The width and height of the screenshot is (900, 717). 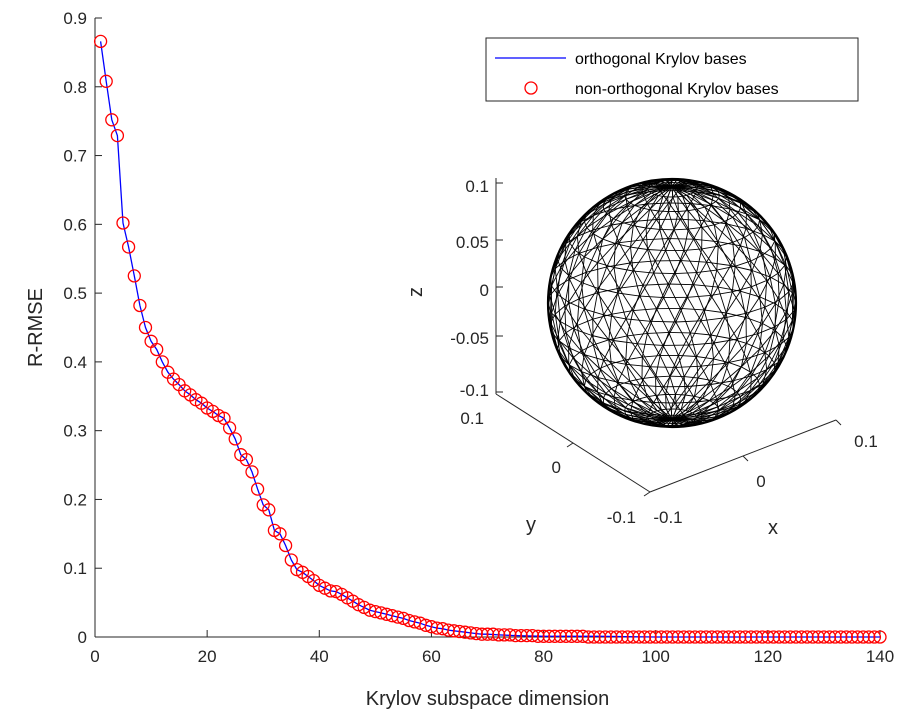 I want to click on inset-y-tick-0: 0, so click(x=556, y=467).